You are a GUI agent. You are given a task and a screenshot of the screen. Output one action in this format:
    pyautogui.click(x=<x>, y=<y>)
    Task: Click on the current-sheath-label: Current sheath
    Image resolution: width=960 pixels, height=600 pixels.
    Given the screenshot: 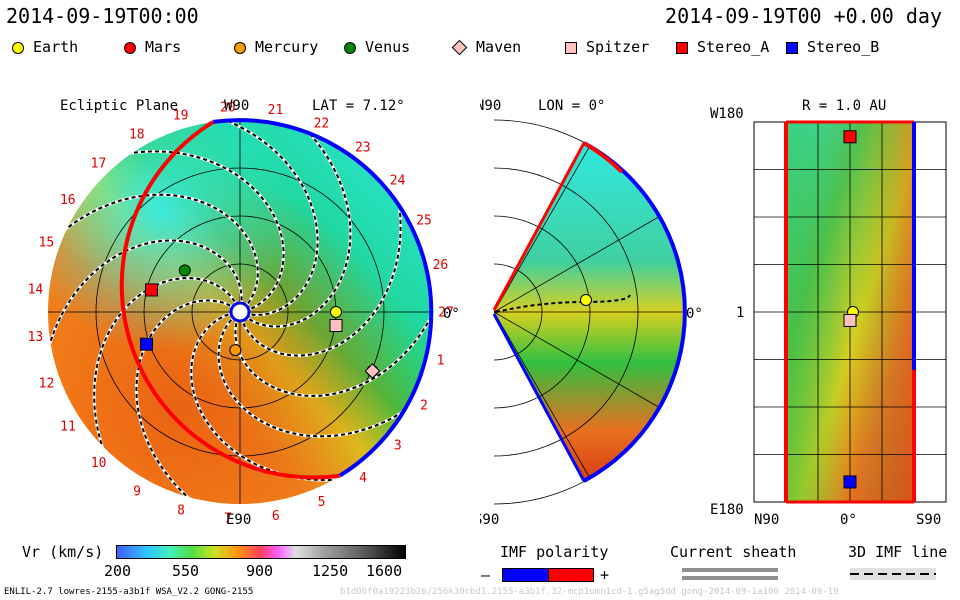 What is the action you would take?
    pyautogui.click(x=733, y=552)
    